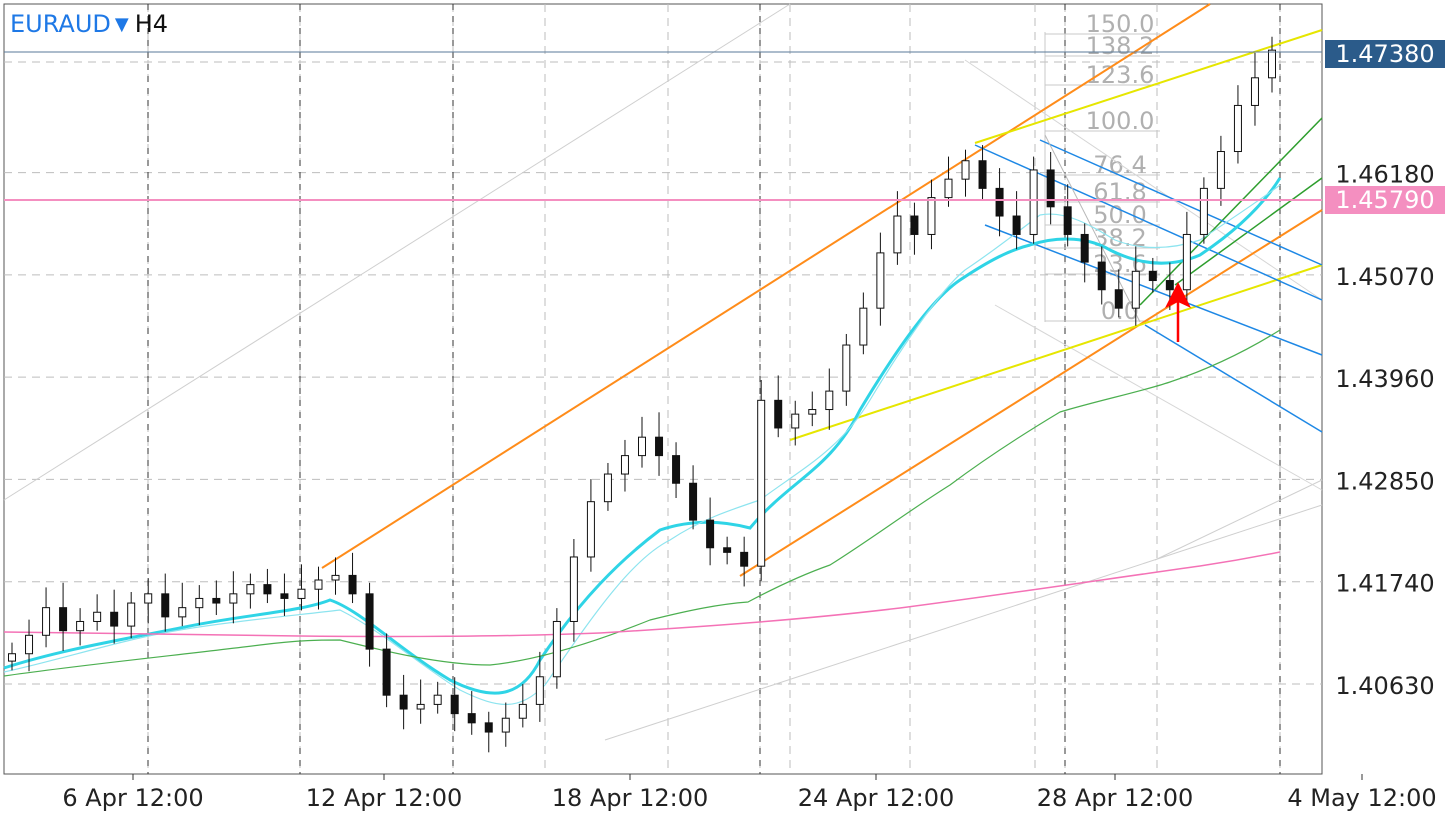  What do you see at coordinates (1385, 200) in the screenshot?
I see `level-price-tag: 1.45790` at bounding box center [1385, 200].